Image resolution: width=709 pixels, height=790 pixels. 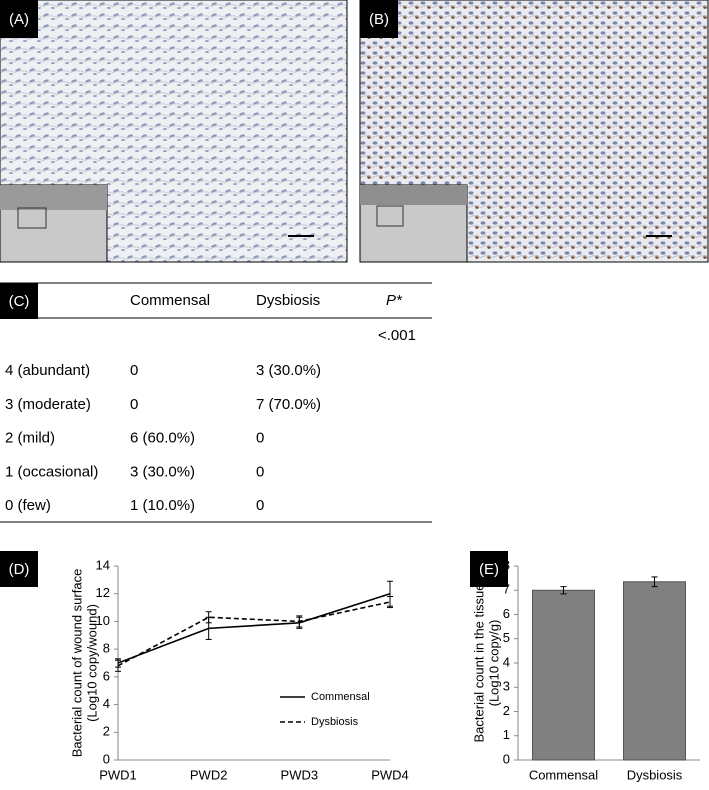 What do you see at coordinates (30, 438) in the screenshot?
I see `row-label: 2 (mild)` at bounding box center [30, 438].